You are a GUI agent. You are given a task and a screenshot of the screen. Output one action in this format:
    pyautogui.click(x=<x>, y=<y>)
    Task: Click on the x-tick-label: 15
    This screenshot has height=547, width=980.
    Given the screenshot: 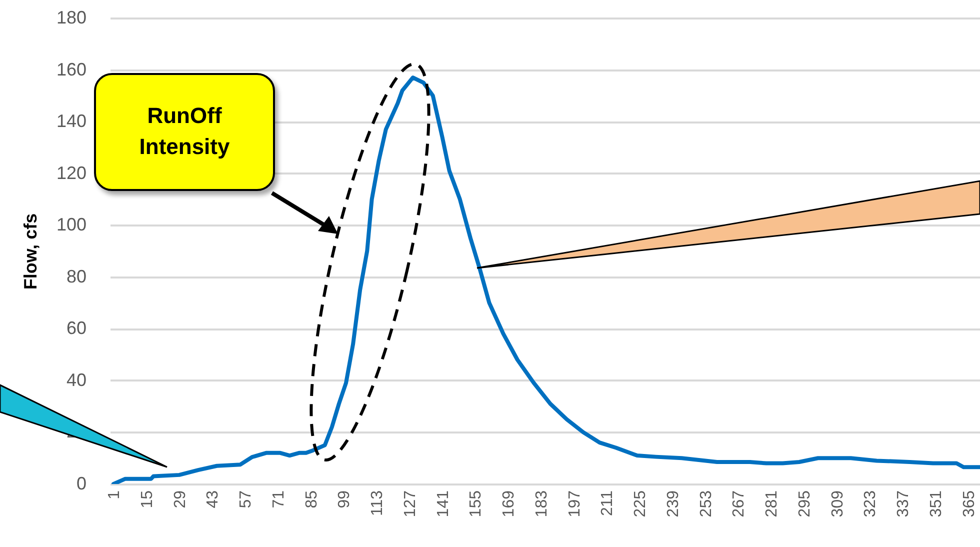 What is the action you would take?
    pyautogui.click(x=147, y=499)
    